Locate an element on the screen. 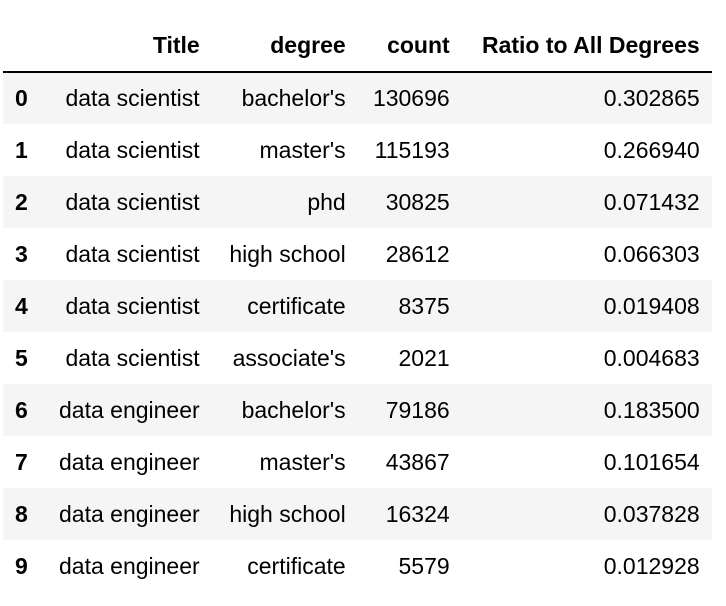  row-index: 8 is located at coordinates (21, 513).